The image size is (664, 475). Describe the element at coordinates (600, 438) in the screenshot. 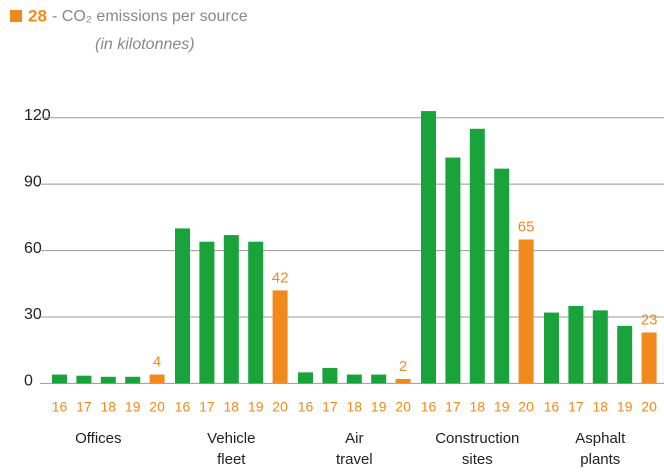

I see `category-label: Asphalt` at that location.